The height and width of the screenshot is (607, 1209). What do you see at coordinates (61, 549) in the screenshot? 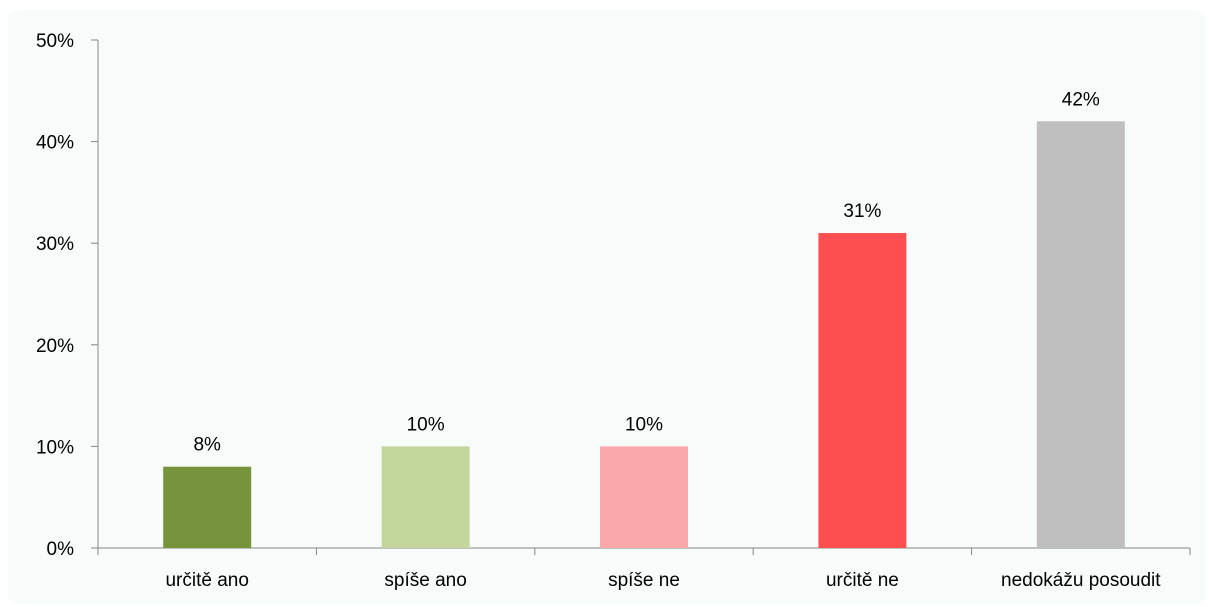
I see `y-tick-label: 0%` at bounding box center [61, 549].